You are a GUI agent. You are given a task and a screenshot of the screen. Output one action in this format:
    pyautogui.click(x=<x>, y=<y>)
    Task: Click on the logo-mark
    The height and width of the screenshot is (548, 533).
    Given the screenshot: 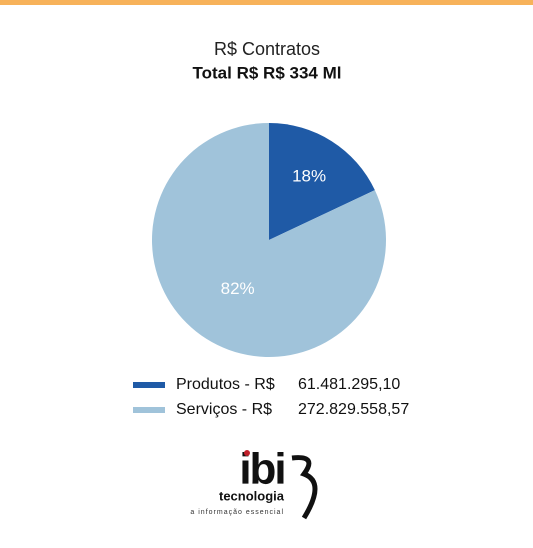 What is the action you would take?
    pyautogui.click(x=304, y=487)
    